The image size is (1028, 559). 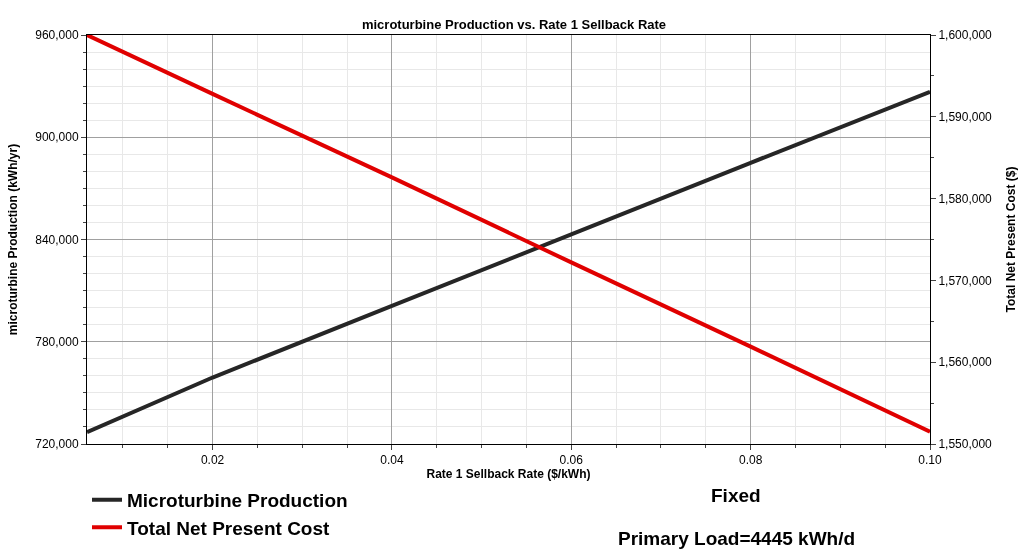 What do you see at coordinates (57, 341) in the screenshot?
I see `y-tick-label: 780,000` at bounding box center [57, 341].